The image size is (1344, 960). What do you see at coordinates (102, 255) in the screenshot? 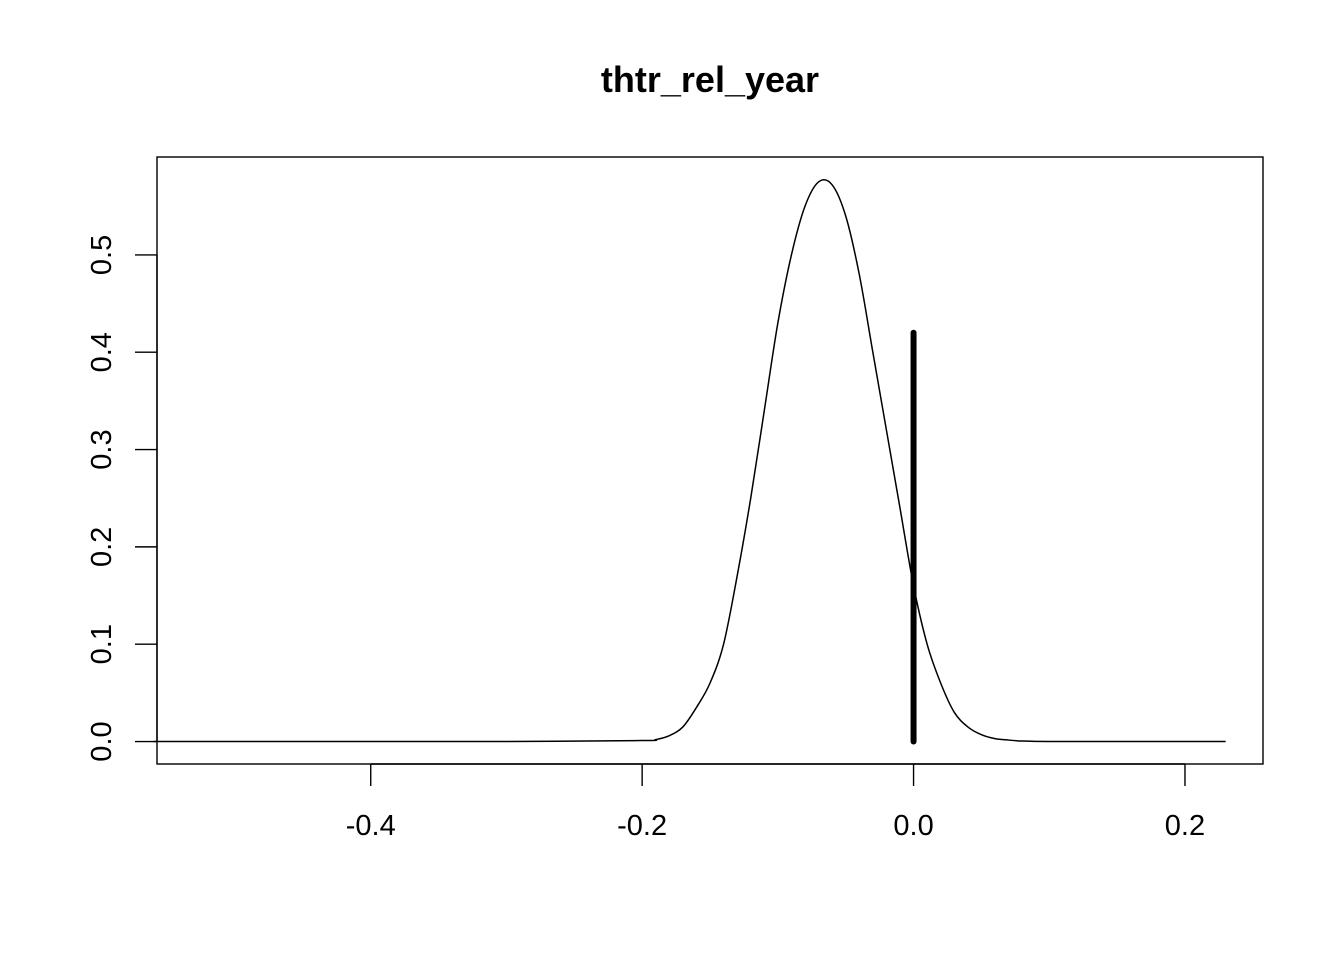
I see `y-tick-label: 0.5` at bounding box center [102, 255].